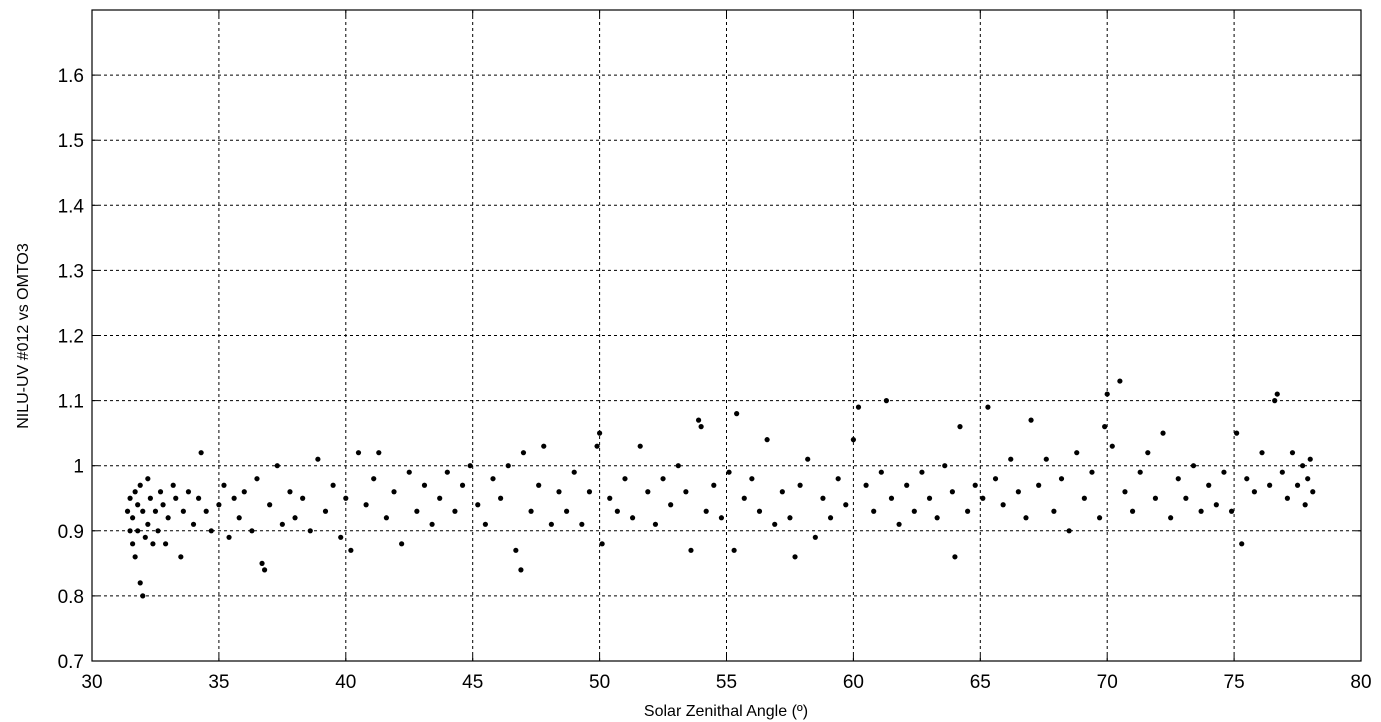 This screenshot has width=1381, height=722. What do you see at coordinates (218, 682) in the screenshot?
I see `x-tick-label: 35` at bounding box center [218, 682].